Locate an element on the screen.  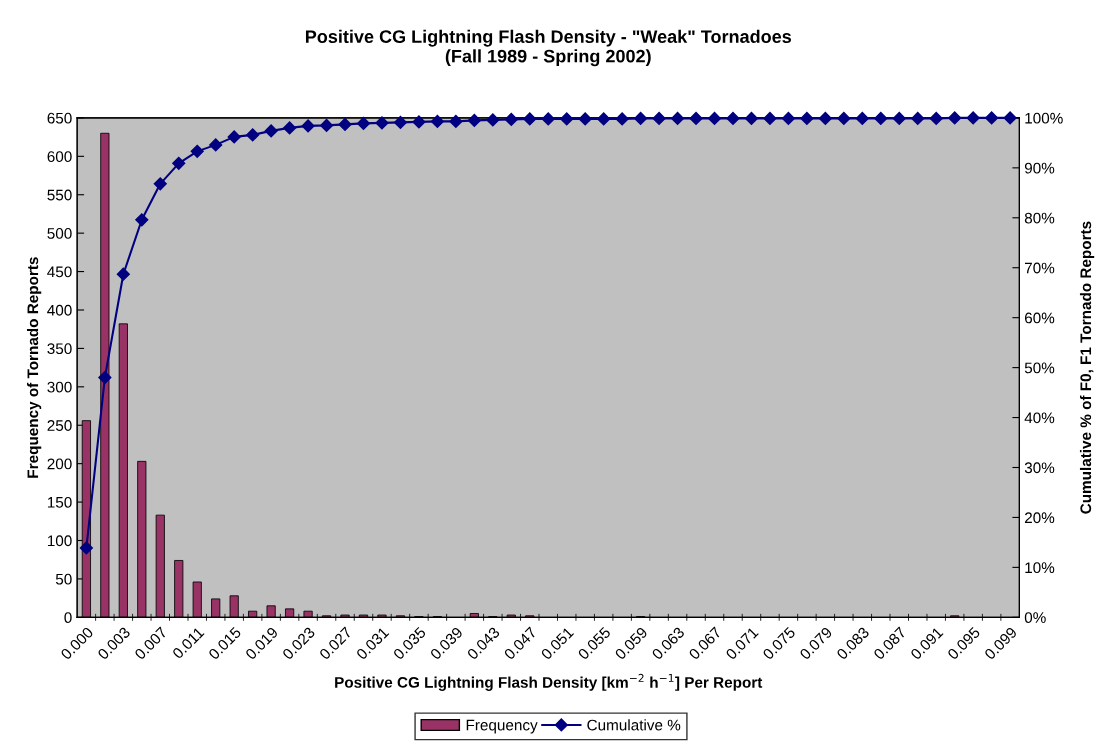
y-tick-label: 600 is located at coordinates (59, 157).